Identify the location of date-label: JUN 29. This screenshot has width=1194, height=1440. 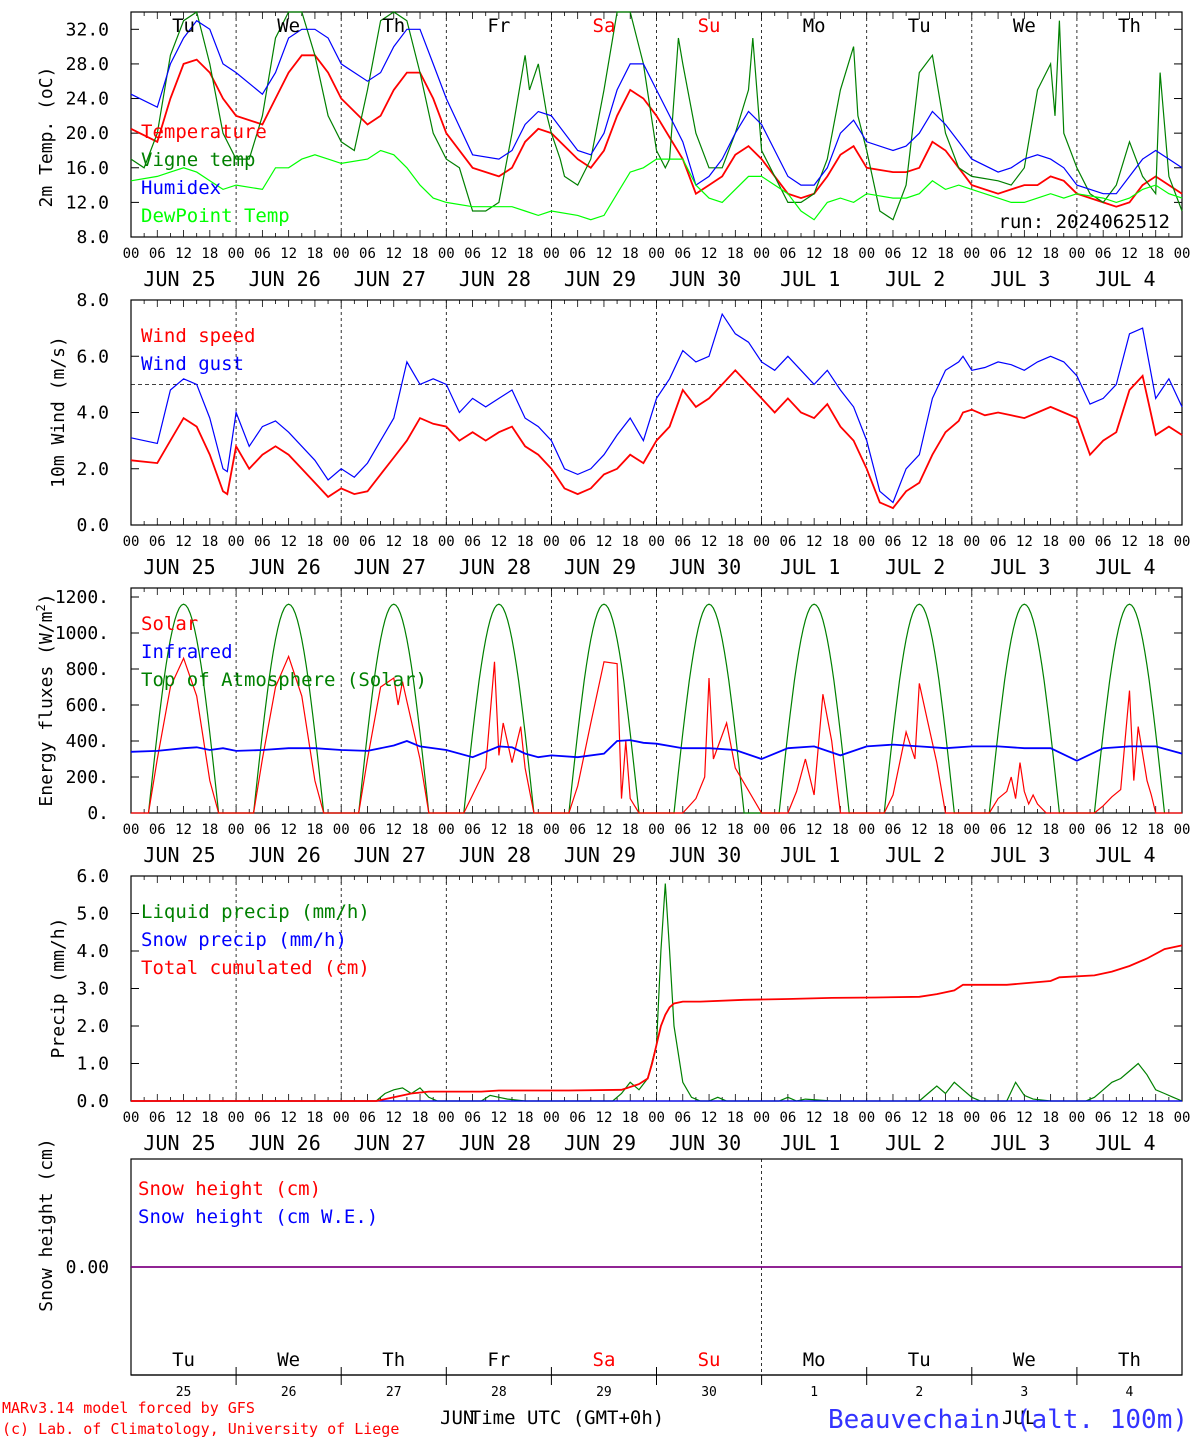
(600, 1143).